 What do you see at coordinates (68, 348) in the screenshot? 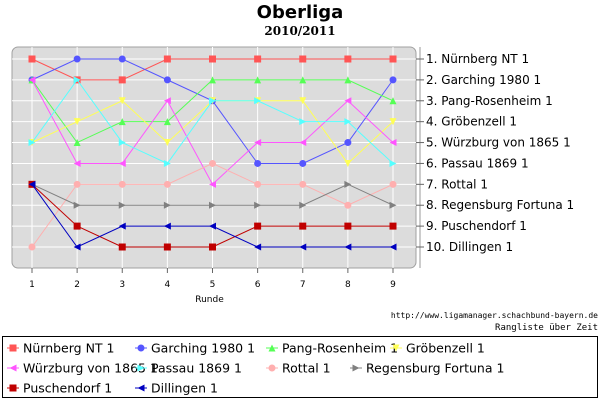
I see `legend-label: Nürnberg NT 1` at bounding box center [68, 348].